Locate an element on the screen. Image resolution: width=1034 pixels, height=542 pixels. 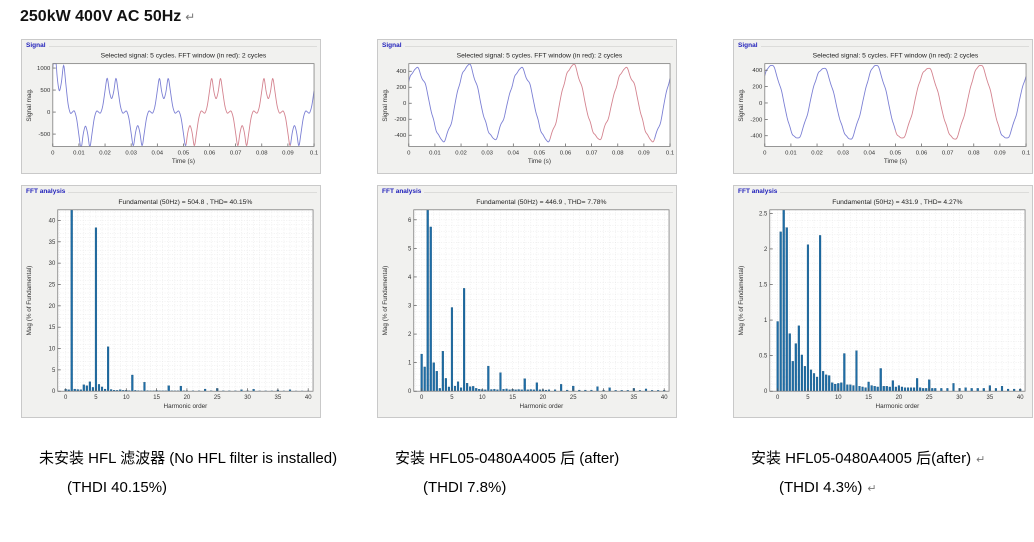
caption-line1: 未安装 HFL 滤波器 (No HFL filter is installed) is located at coordinates (171, 457).